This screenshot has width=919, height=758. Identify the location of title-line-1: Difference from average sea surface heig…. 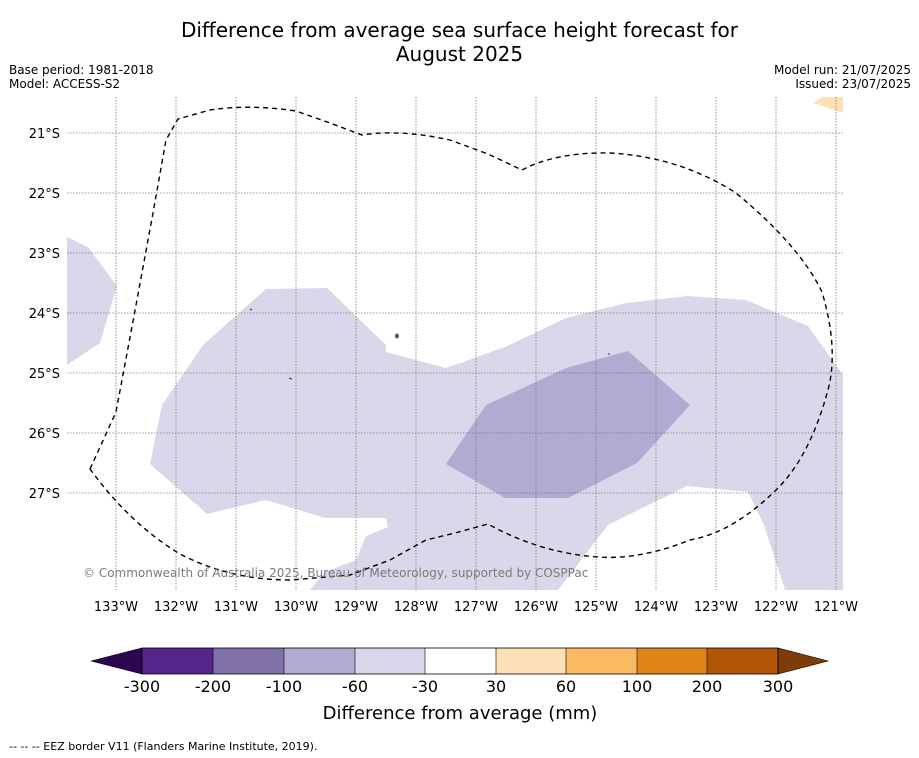
(459, 30).